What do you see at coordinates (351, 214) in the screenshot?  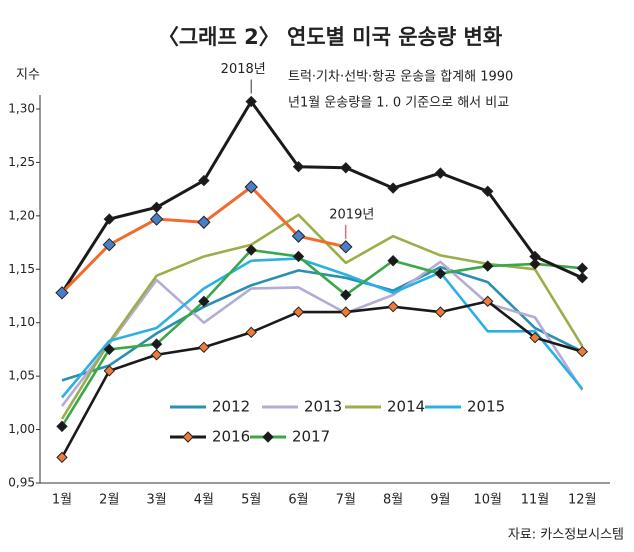 I see `annotation: 2019년` at bounding box center [351, 214].